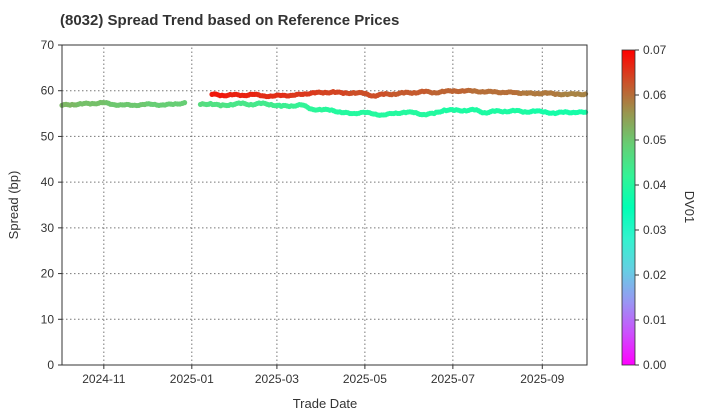  Describe the element at coordinates (48, 274) in the screenshot. I see `y-tick-label: 20` at that location.